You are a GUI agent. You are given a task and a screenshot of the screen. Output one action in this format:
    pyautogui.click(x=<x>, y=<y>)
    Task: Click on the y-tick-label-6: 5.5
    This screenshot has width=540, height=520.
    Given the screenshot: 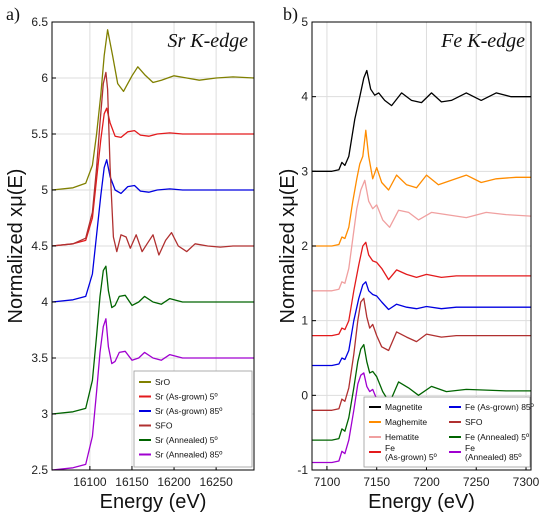 What is the action you would take?
    pyautogui.click(x=39, y=134)
    